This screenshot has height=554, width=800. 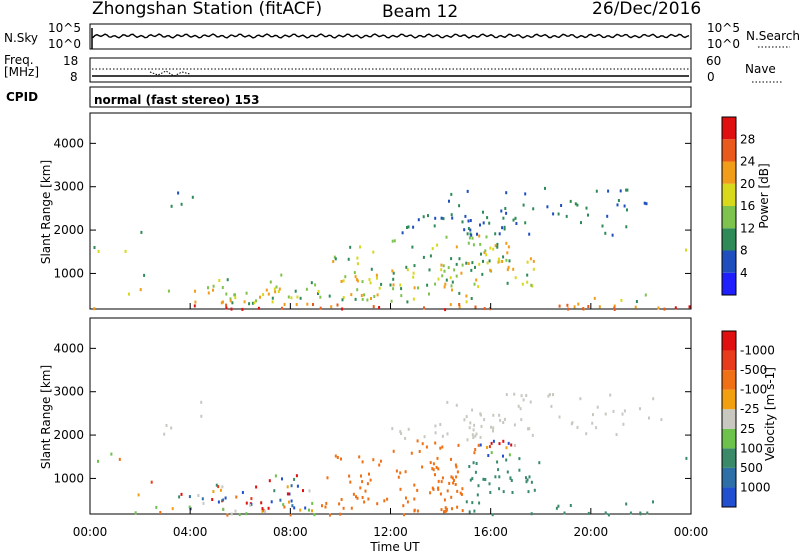 What do you see at coordinates (753, 370) in the screenshot?
I see `colorbar-tick: -500` at bounding box center [753, 370].